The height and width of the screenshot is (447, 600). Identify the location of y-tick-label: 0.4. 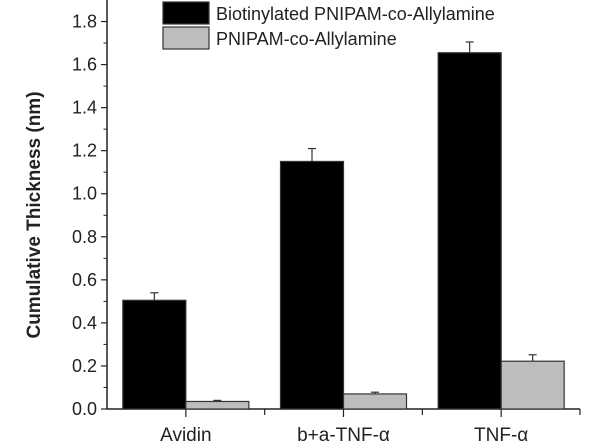
(84, 323).